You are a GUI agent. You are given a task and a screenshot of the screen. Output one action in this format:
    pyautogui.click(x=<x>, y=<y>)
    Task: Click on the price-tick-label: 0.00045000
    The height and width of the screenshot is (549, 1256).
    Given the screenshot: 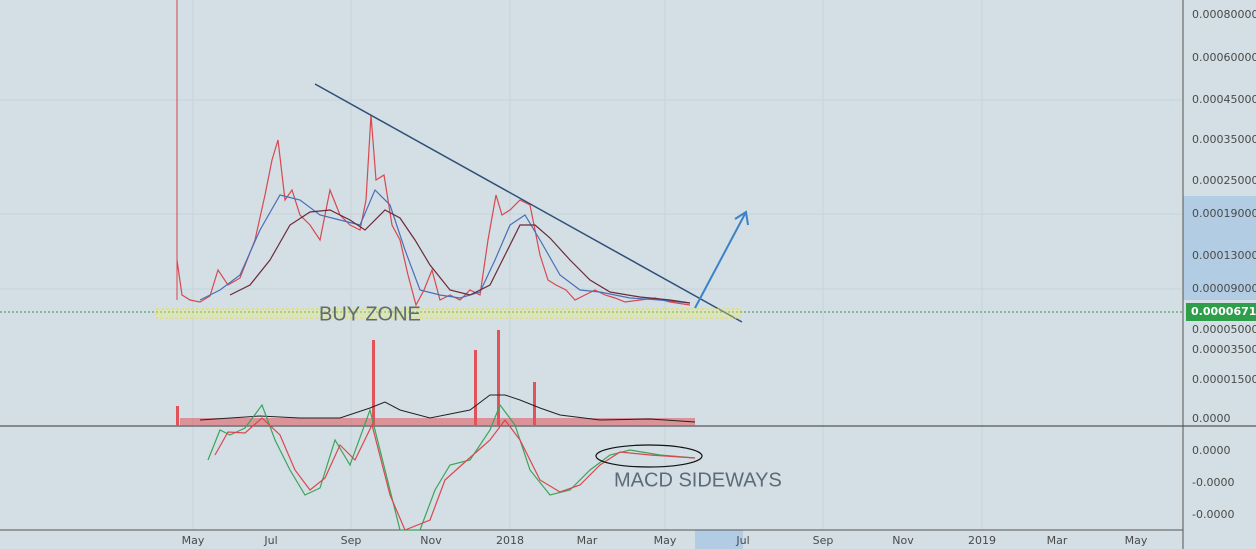 What is the action you would take?
    pyautogui.click(x=1224, y=99)
    